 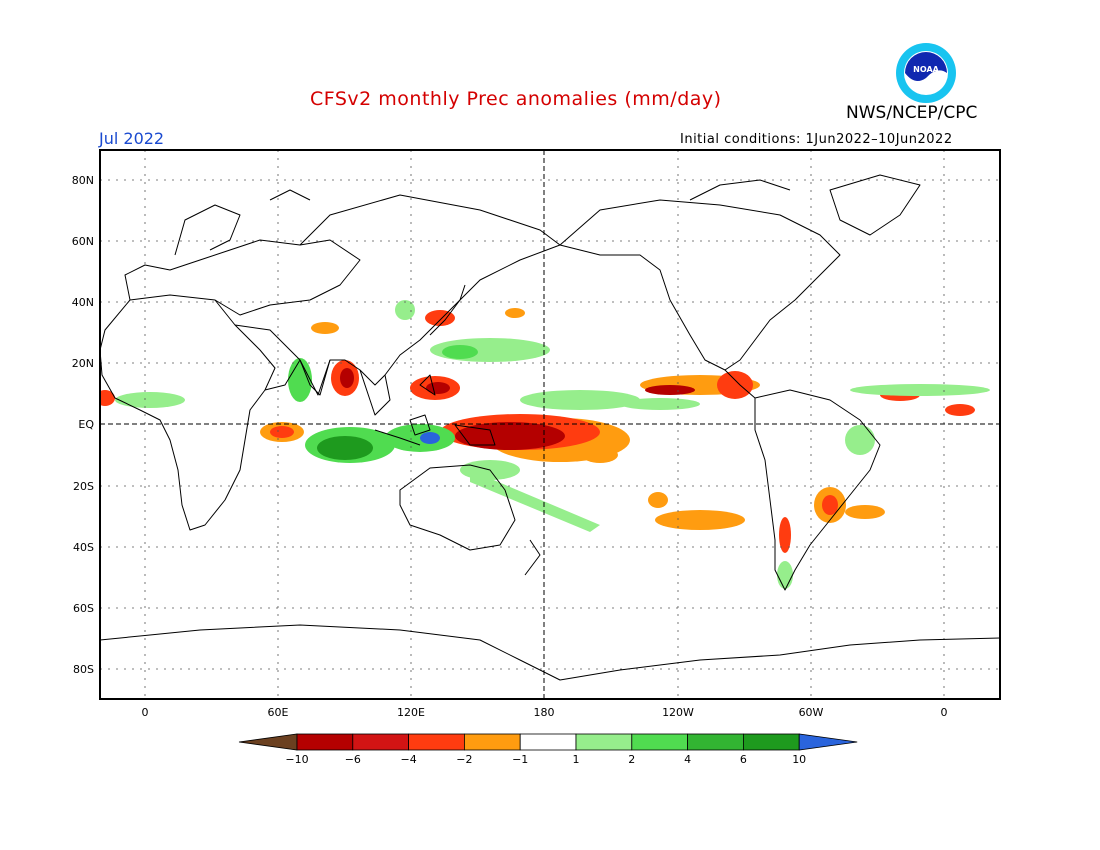 I want to click on lat-tick-label: 40S, so click(x=83, y=547).